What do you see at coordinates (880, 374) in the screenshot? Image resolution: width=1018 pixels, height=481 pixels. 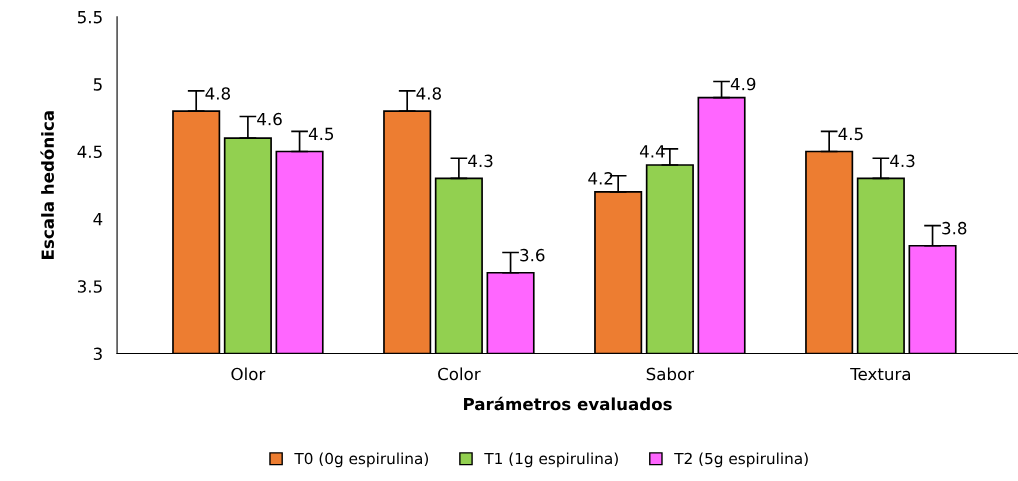 I see `x-tick-label: Textura` at bounding box center [880, 374].